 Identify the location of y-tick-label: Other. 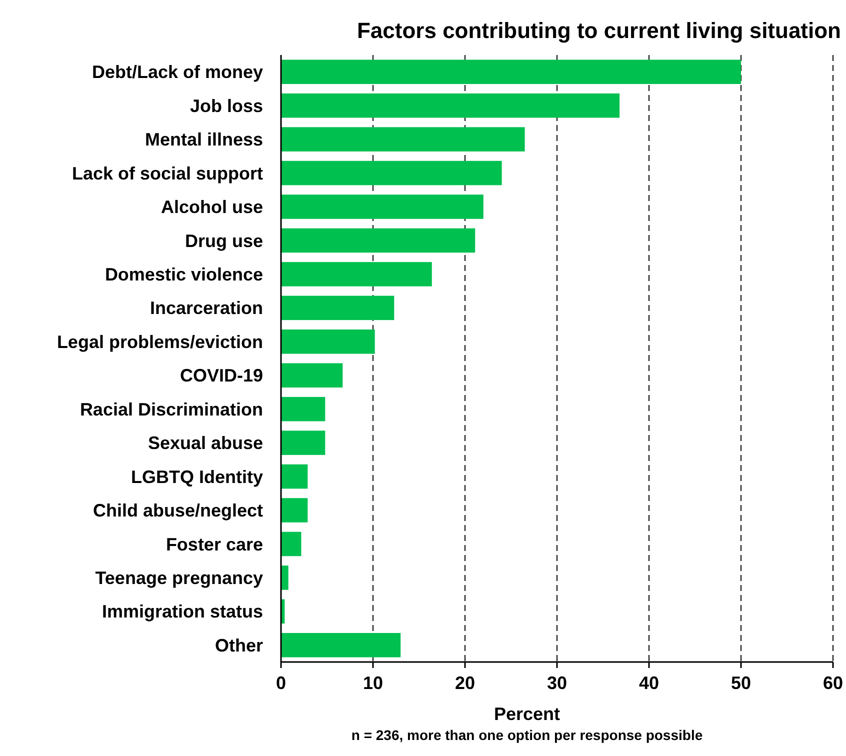
(238, 645).